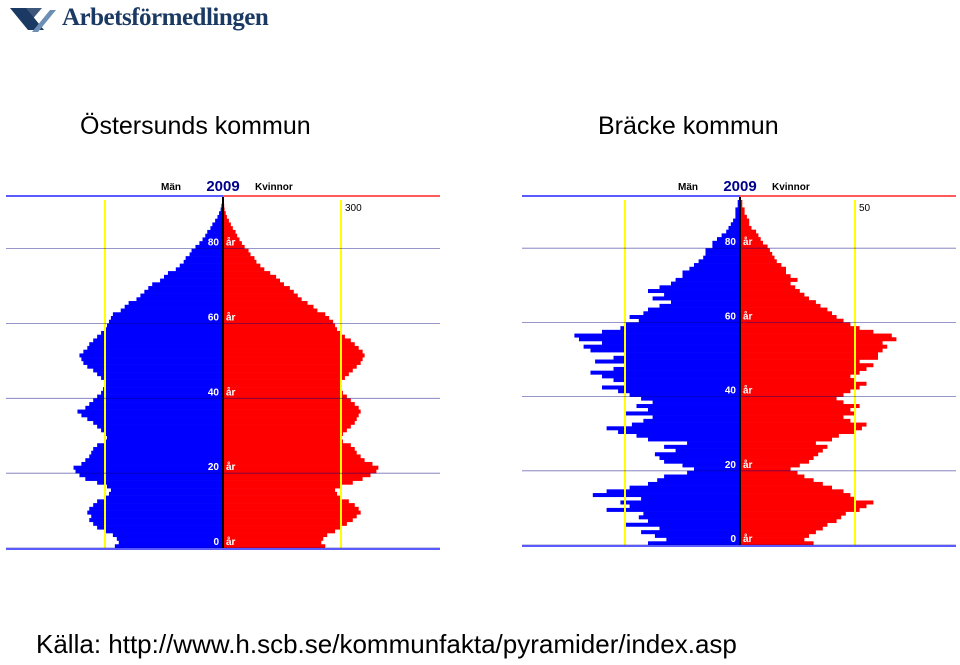  What do you see at coordinates (165, 17) in the screenshot?
I see `logo-text: Arbetsförmedlingen` at bounding box center [165, 17].